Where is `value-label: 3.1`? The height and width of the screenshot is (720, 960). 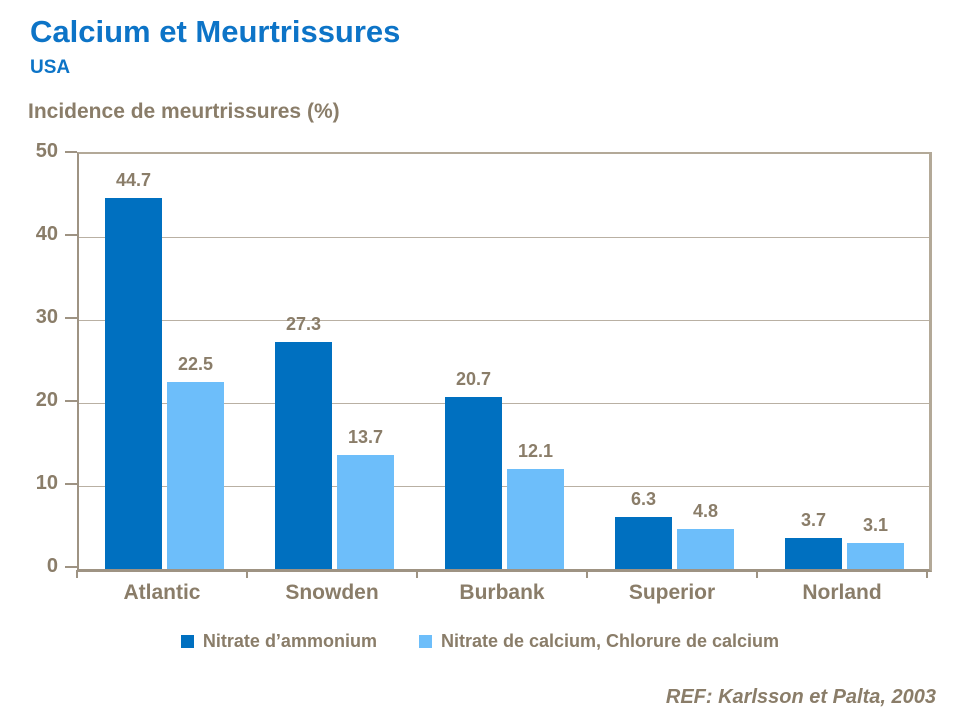 value-label: 3.1 is located at coordinates (875, 525).